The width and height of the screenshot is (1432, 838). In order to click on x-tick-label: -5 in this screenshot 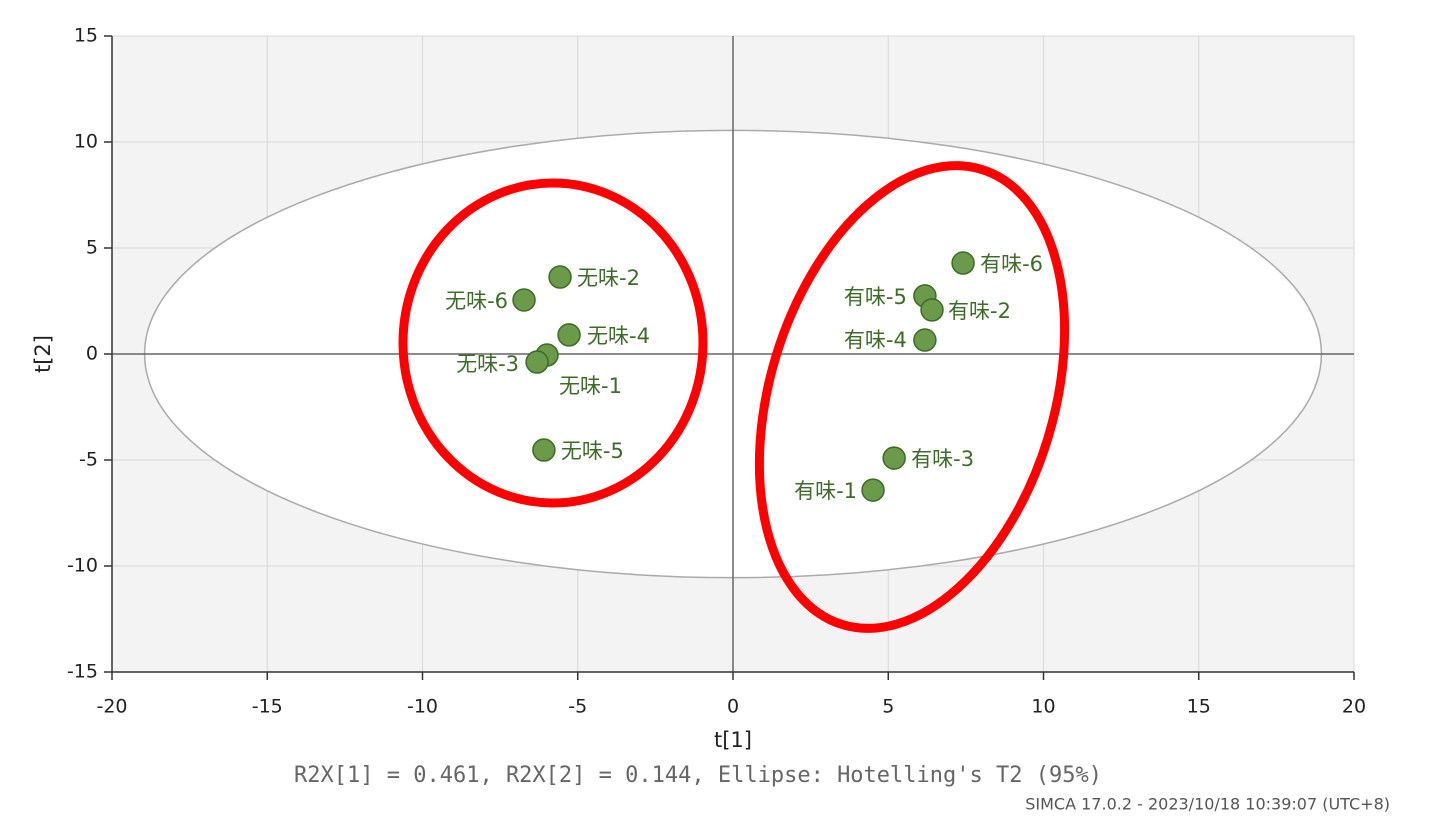, I will do `click(577, 707)`.